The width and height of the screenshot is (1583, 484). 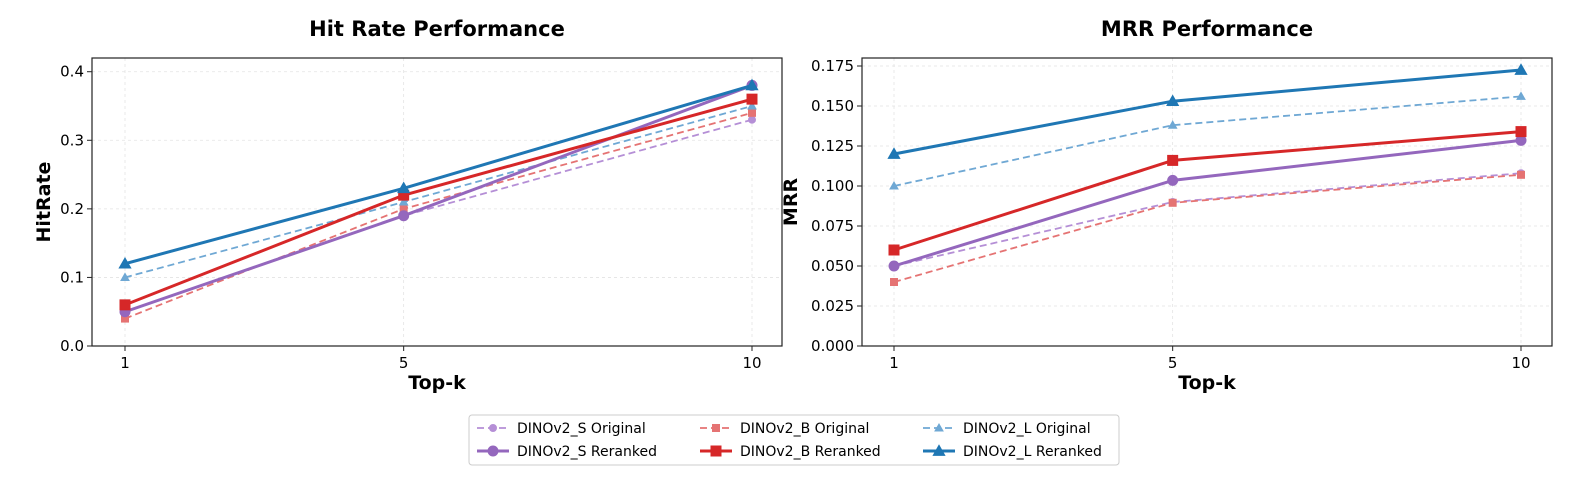 I want to click on hitrate-ytick-label: 0.2, so click(x=72, y=209).